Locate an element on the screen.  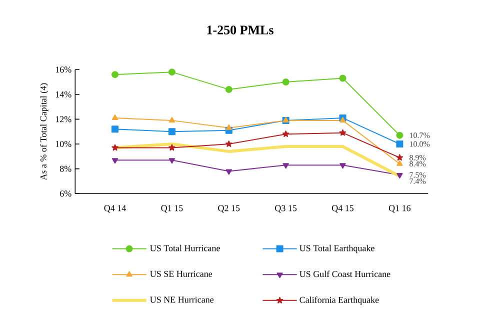
y-tick-label: 10% is located at coordinates (64, 144).